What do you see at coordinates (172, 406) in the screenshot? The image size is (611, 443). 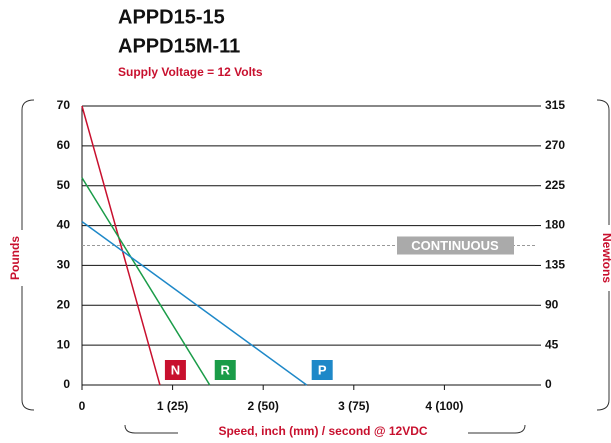 I see `x-tick-label: 1 (25)` at bounding box center [172, 406].